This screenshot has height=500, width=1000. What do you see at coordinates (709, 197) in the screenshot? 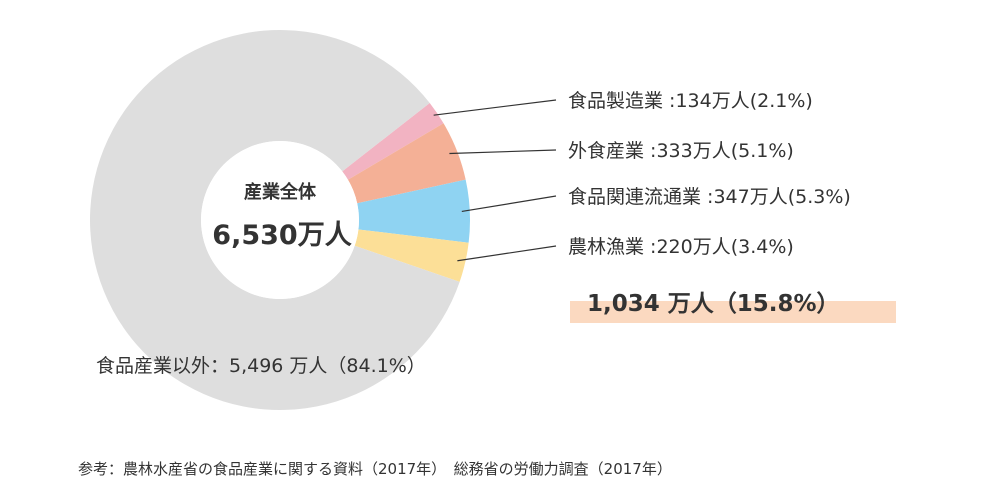
I see `slice-label-3: 食品関連流通業 :347万人(5.3%)` at bounding box center [709, 197].